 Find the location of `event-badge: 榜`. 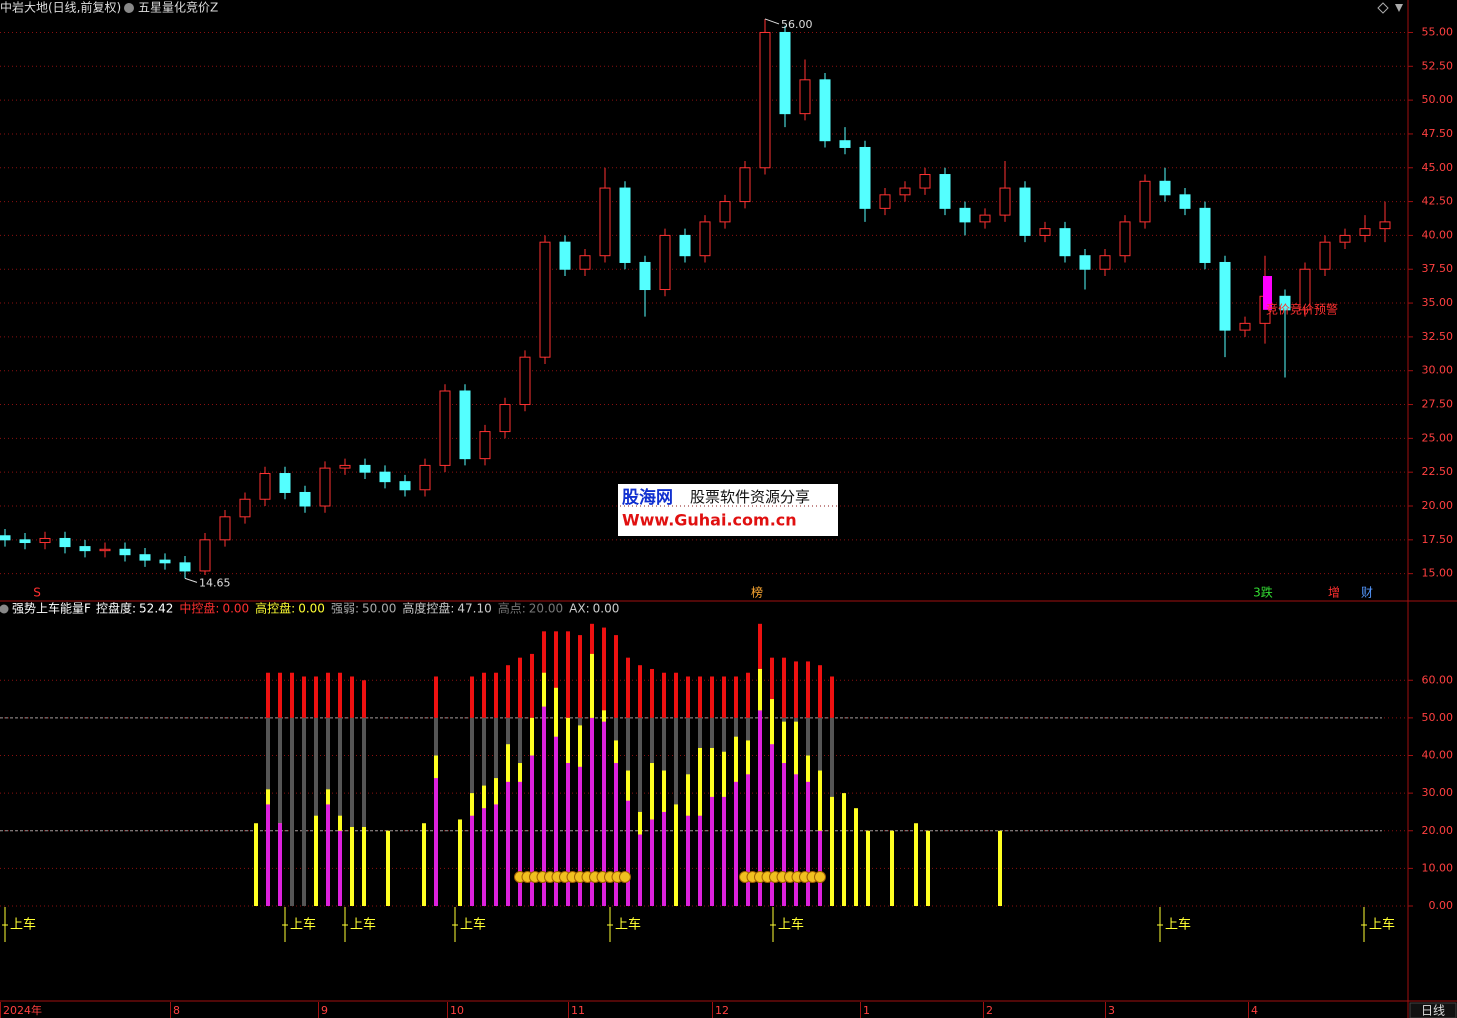

event-badge: 榜 is located at coordinates (757, 592).